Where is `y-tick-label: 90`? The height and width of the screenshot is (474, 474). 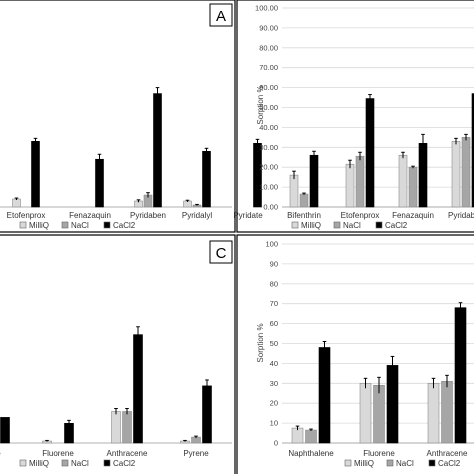
y-tick-label: 90 is located at coordinates (274, 263).